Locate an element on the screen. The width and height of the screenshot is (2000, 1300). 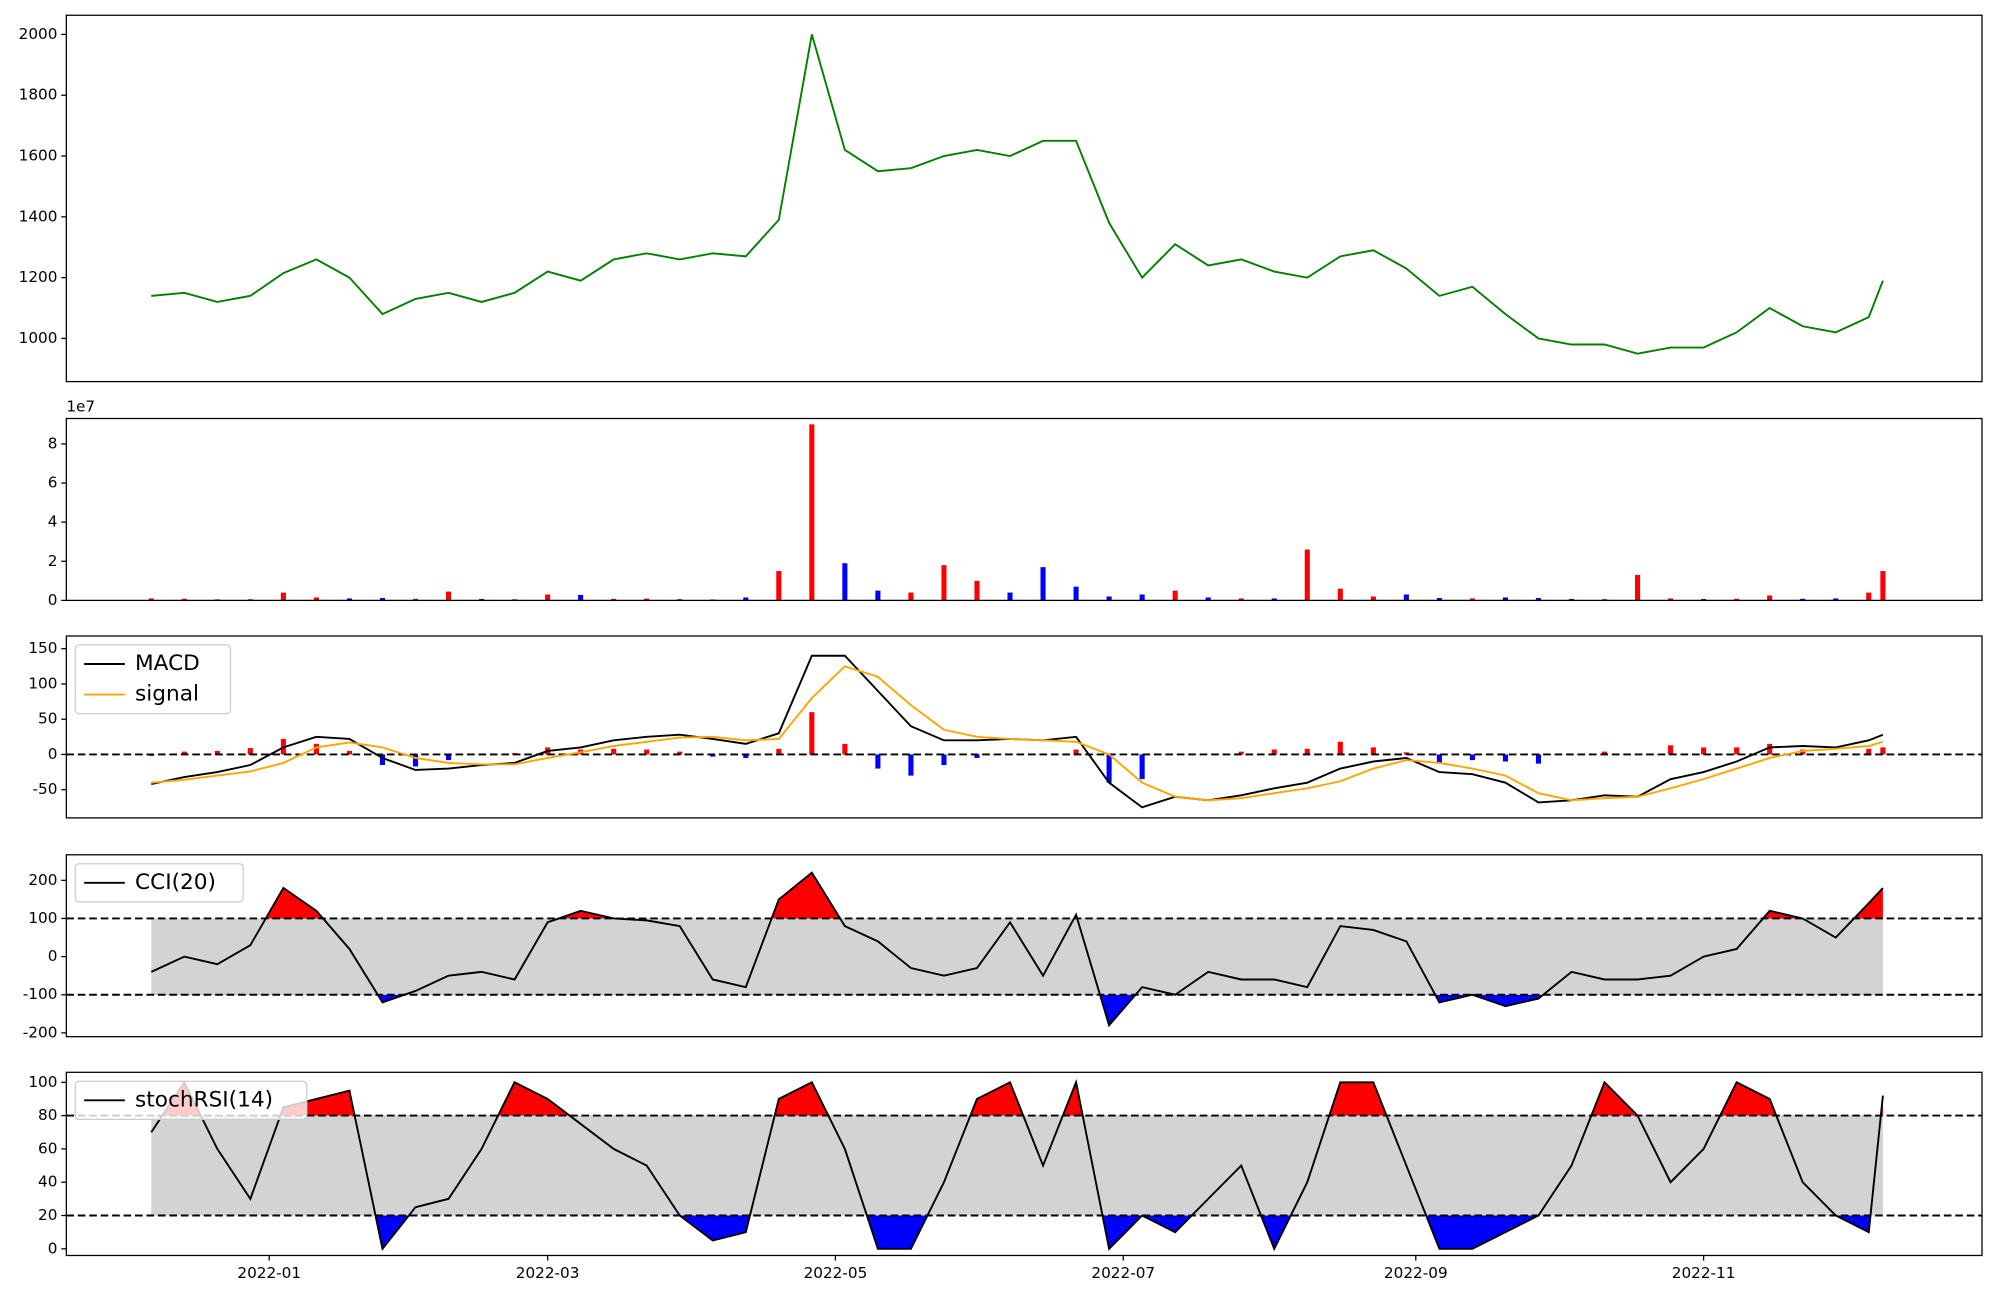
panel: CCI(20) -200 -100 0 100 200 is located at coordinates (1003, 947).